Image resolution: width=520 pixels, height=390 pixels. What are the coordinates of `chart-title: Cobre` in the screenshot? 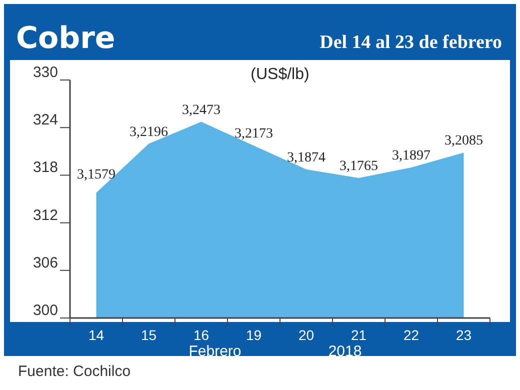 It's located at (66, 38).